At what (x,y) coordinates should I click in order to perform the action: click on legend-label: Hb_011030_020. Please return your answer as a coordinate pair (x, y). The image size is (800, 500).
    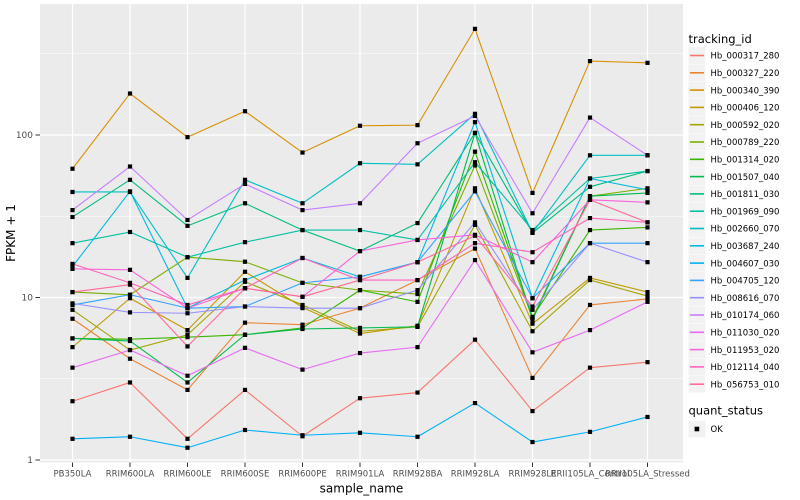
    Looking at the image, I should click on (745, 334).